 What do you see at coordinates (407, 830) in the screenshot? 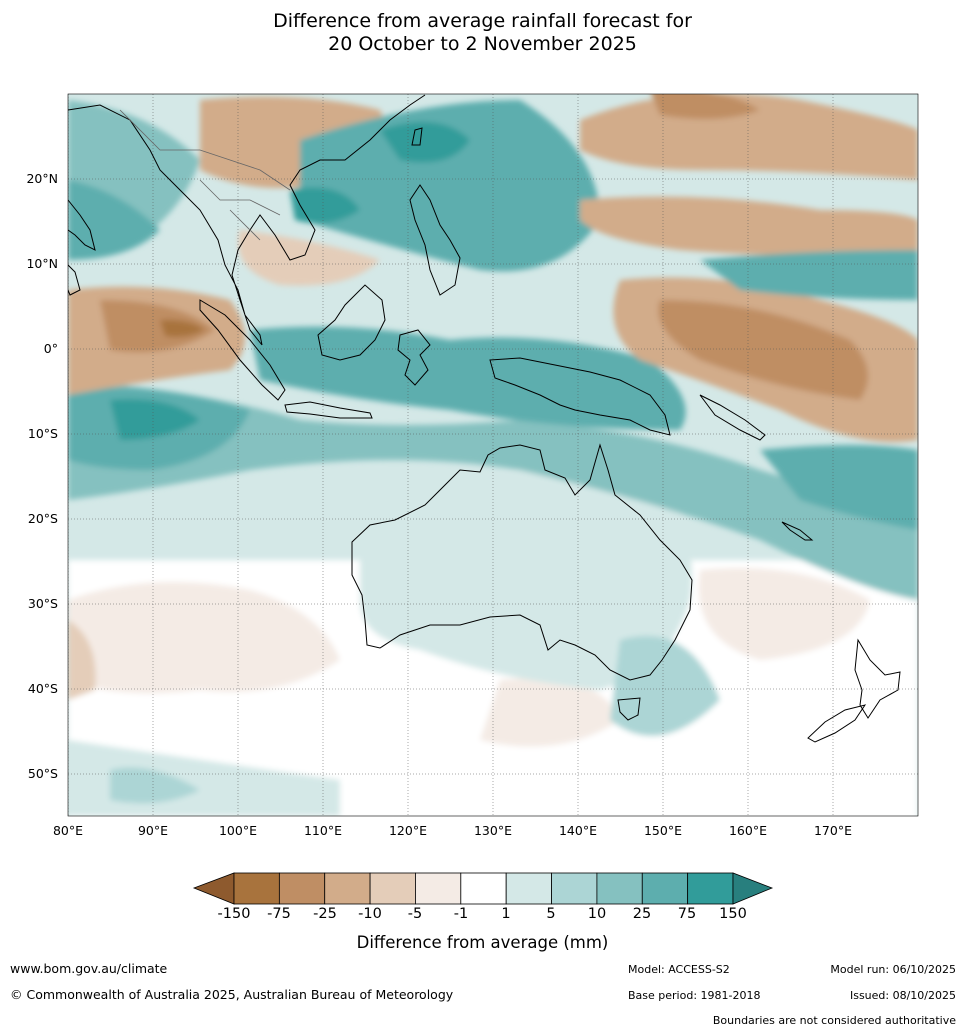
I see `lon-label-120e: 120°E` at bounding box center [407, 830].